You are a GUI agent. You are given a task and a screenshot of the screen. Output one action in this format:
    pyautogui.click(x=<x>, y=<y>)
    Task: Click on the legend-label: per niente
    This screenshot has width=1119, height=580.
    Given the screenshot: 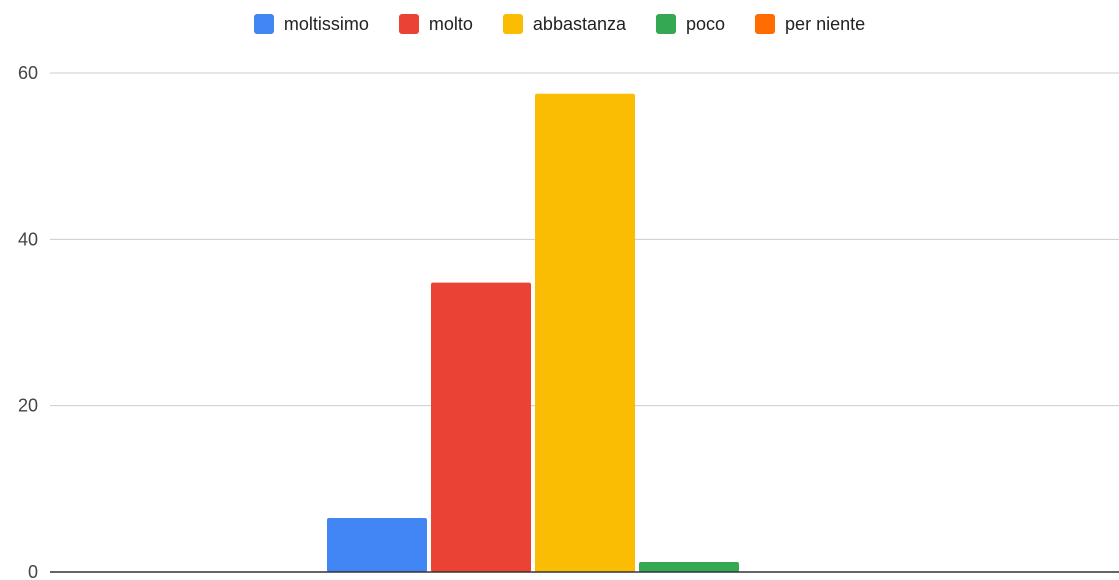 What is the action you would take?
    pyautogui.click(x=825, y=23)
    